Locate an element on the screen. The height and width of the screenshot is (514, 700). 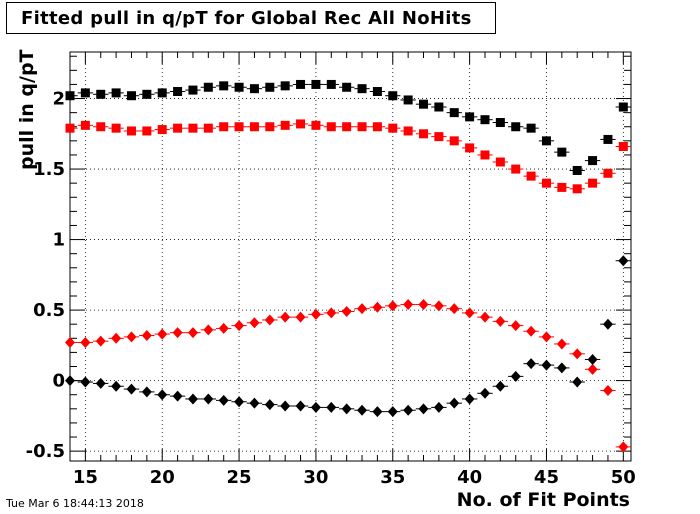
y-tick-label: 0.5 is located at coordinates (49, 310).